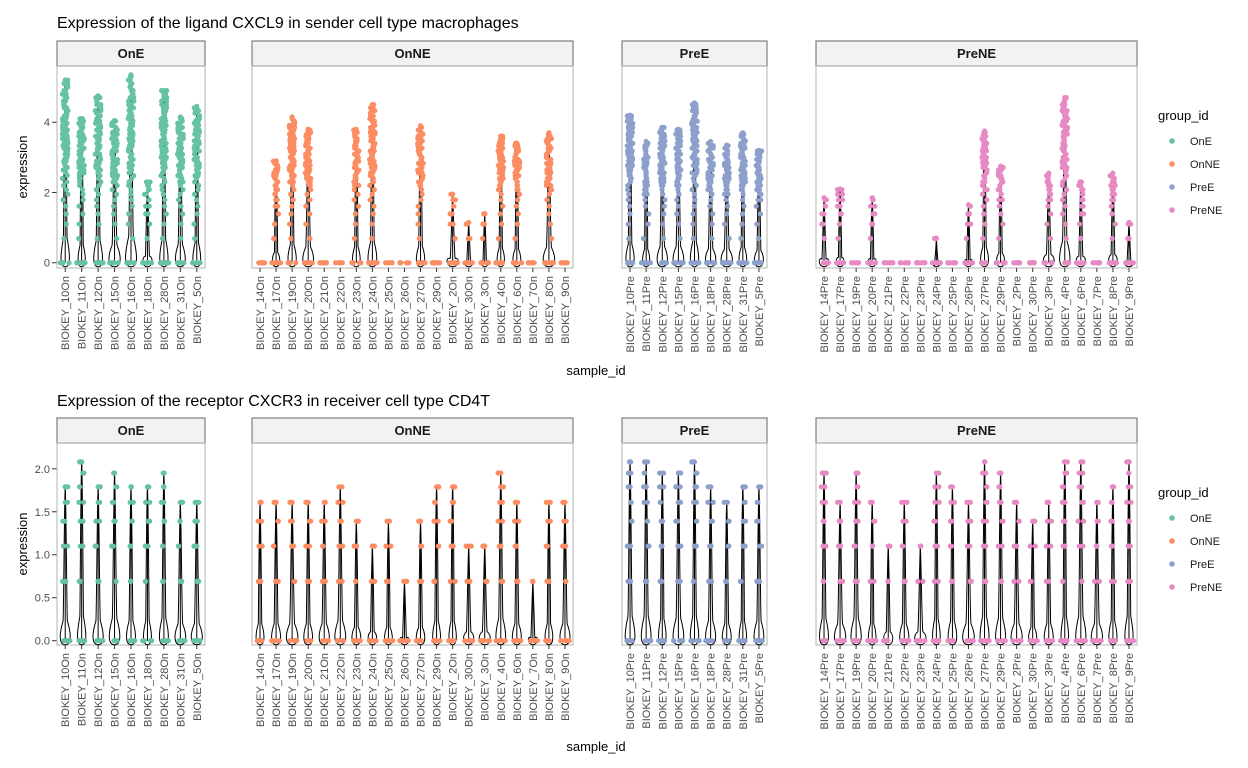  Describe the element at coordinates (1130, 591) in the screenshot. I see `violin-BIOKEY_9Pre: BIOKEY_9Pre` at that location.